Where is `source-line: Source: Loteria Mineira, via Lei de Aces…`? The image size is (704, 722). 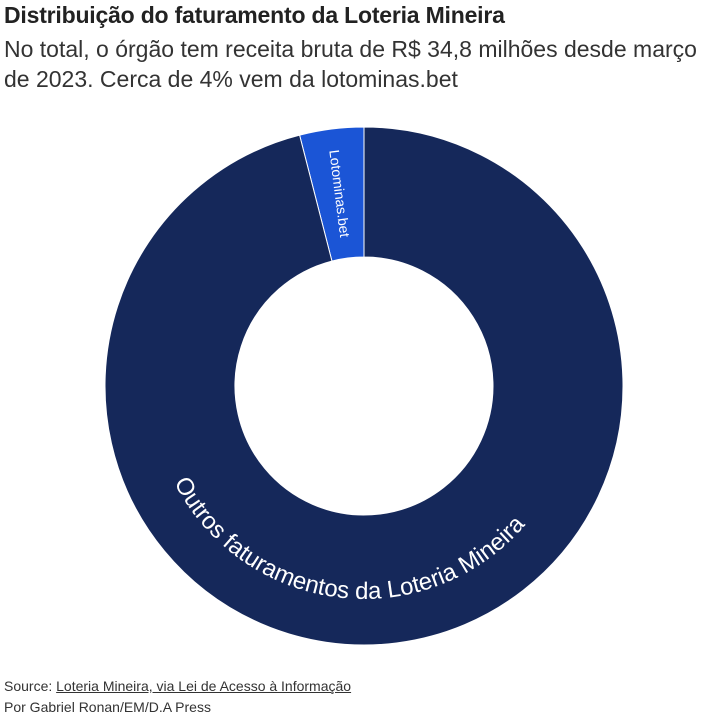
source-line: Source: Loteria Mineira, via Lei de Aces… is located at coordinates (177, 686).